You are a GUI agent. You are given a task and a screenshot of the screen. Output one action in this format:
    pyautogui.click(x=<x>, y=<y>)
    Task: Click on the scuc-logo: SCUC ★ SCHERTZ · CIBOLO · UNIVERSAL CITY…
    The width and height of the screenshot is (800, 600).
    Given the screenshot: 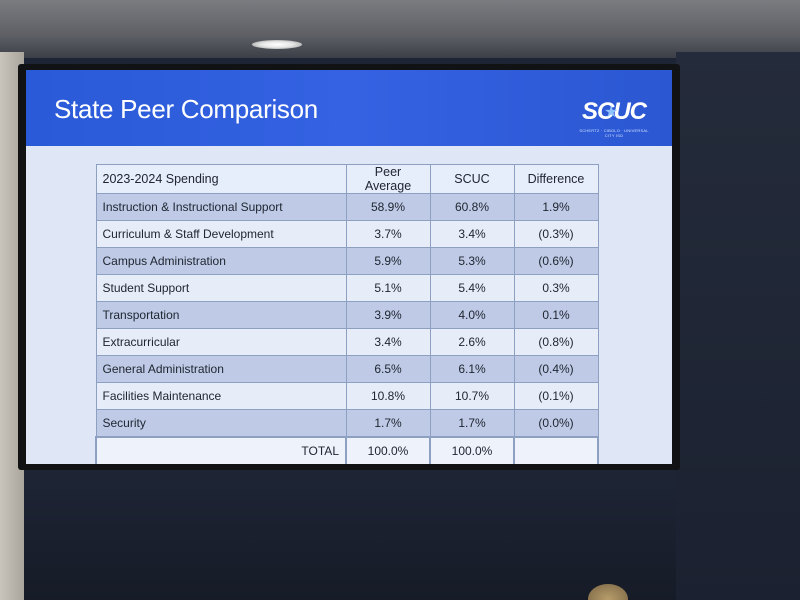 What is the action you would take?
    pyautogui.click(x=614, y=118)
    